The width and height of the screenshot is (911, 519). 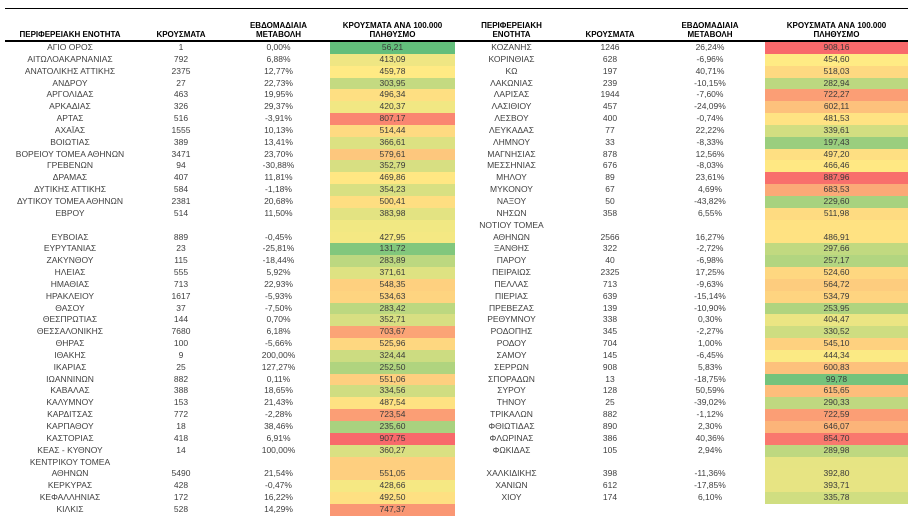 What do you see at coordinates (230, 71) in the screenshot?
I see `table-row: ΑΝΑΤΟΛΙΚΗΣ ΑΤΤΙΚΗΣ 2375 12,77% 459,78` at bounding box center [230, 71].